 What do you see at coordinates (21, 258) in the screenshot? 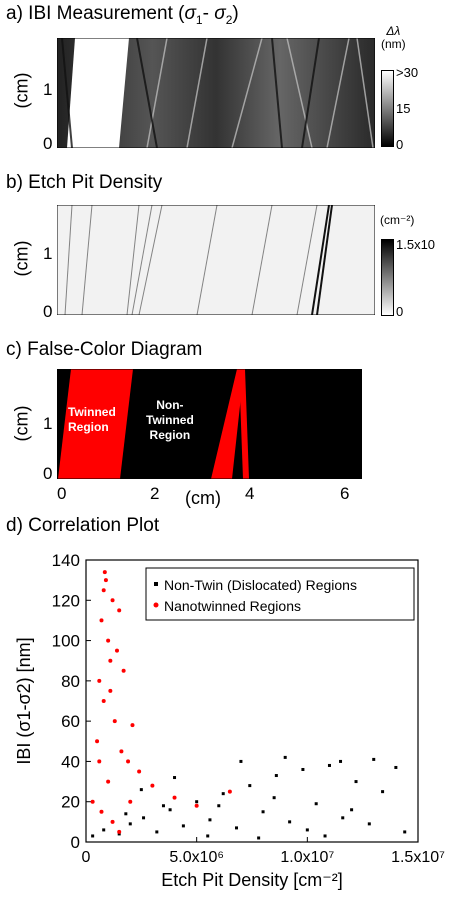
I see `panel-b-ylabel: (cm)` at bounding box center [21, 258].